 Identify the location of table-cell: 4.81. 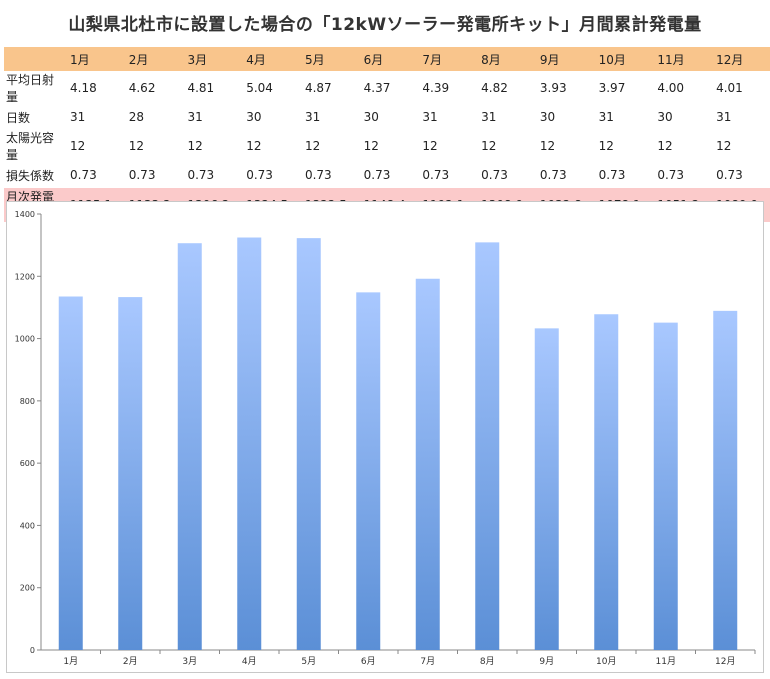
(201, 88).